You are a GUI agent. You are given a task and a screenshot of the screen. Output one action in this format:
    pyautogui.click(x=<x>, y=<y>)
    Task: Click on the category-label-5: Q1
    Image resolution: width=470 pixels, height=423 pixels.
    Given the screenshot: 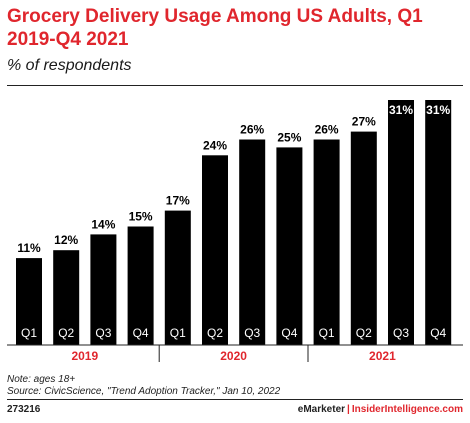 What is the action you would take?
    pyautogui.click(x=178, y=333)
    